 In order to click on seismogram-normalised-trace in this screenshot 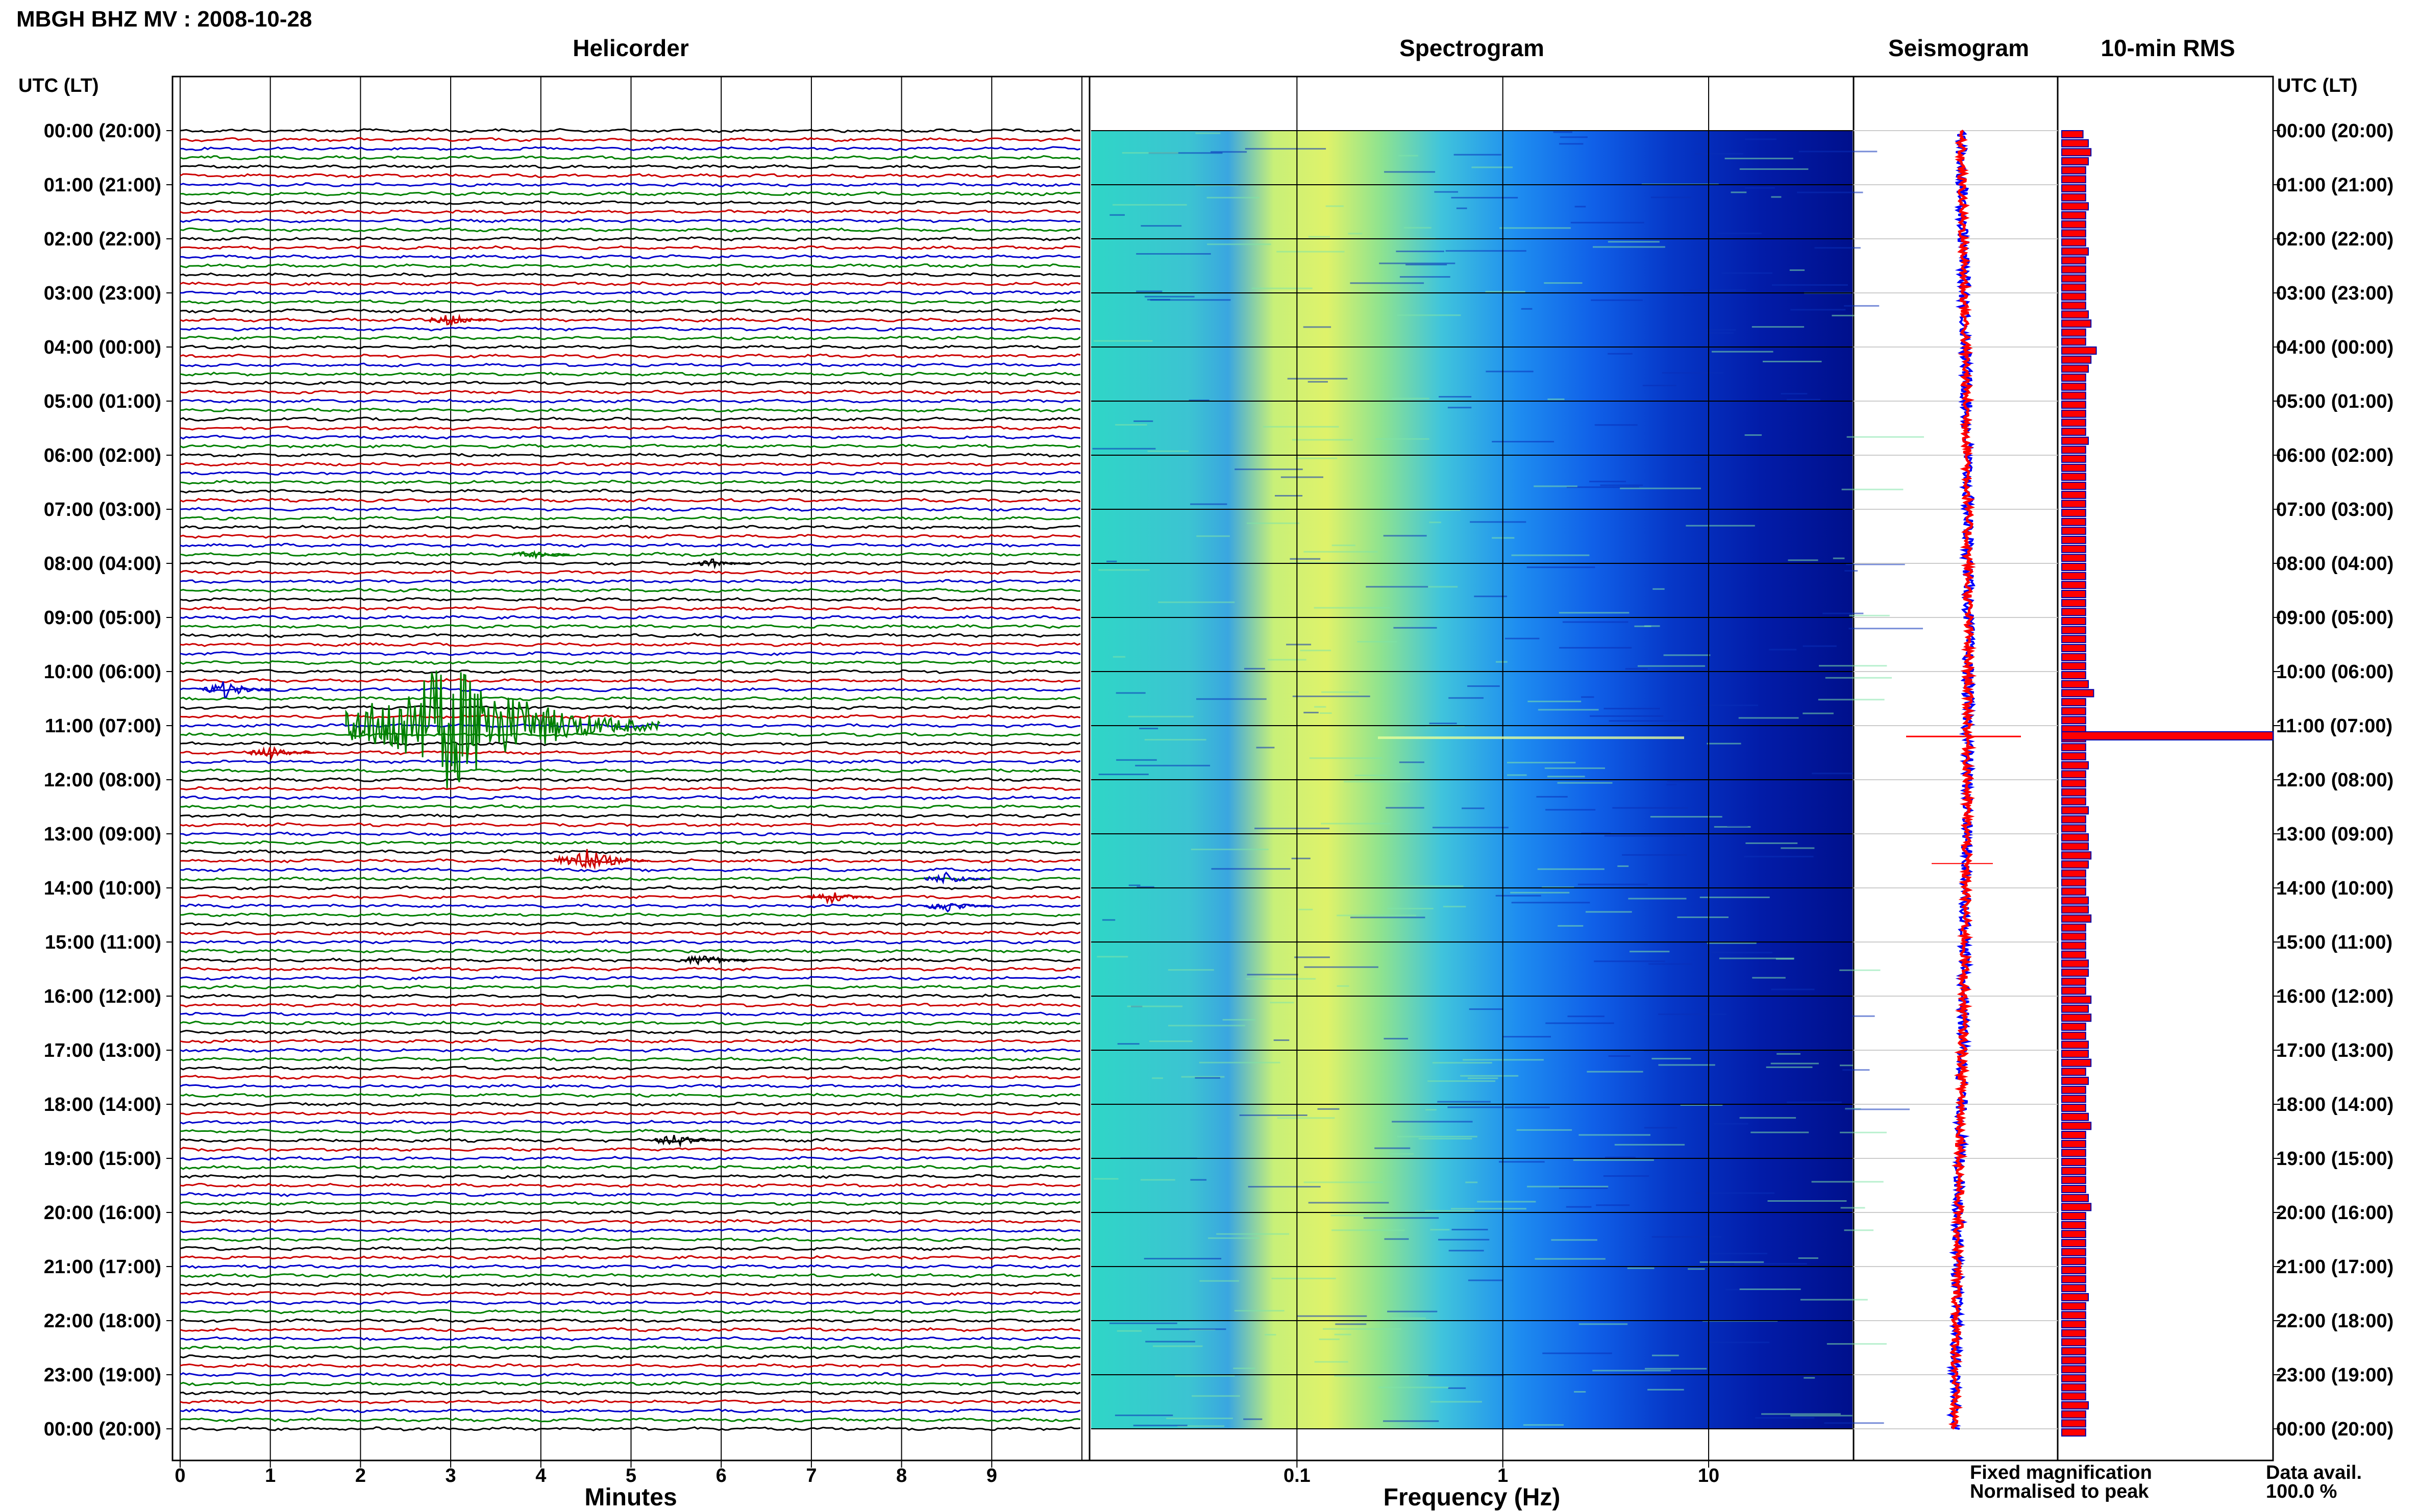, I will do `click(1962, 779)`.